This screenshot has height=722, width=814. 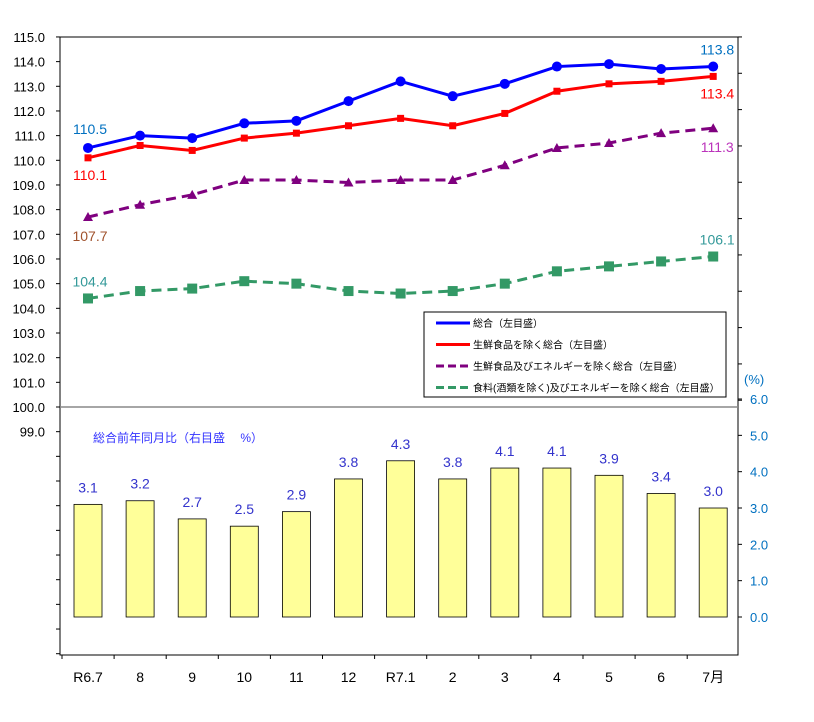 What do you see at coordinates (29, 86) in the screenshot?
I see `left-tick-label: 113.0` at bounding box center [29, 86].